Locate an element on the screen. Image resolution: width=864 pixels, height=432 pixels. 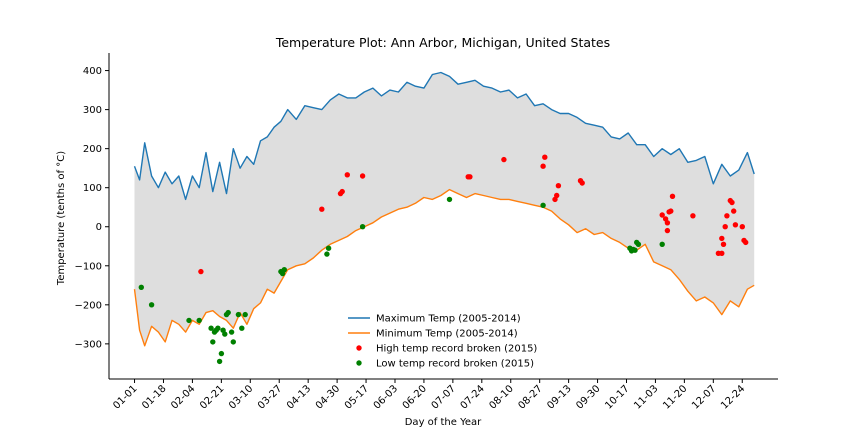
y-tick-label: 400 is located at coordinates (92, 71).